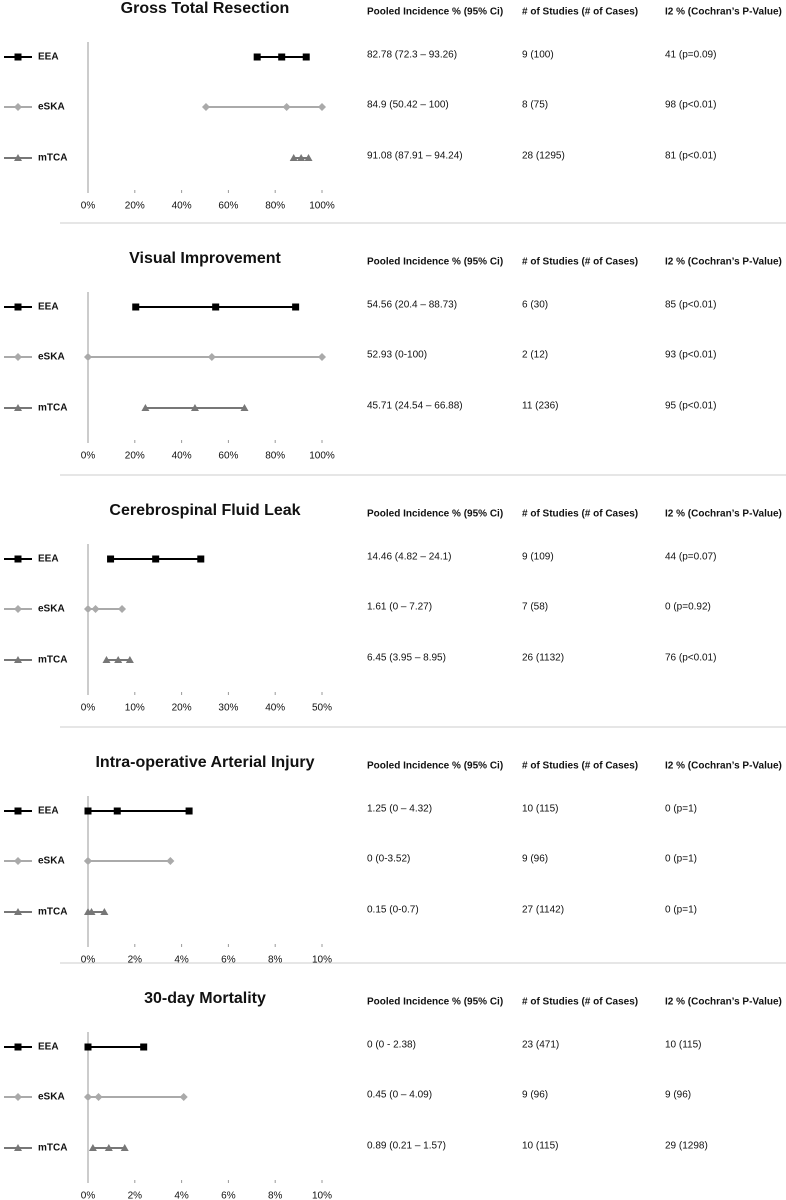 The height and width of the screenshot is (1200, 786). Describe the element at coordinates (543, 658) in the screenshot. I see `table-cell: 26 (1132)` at that location.